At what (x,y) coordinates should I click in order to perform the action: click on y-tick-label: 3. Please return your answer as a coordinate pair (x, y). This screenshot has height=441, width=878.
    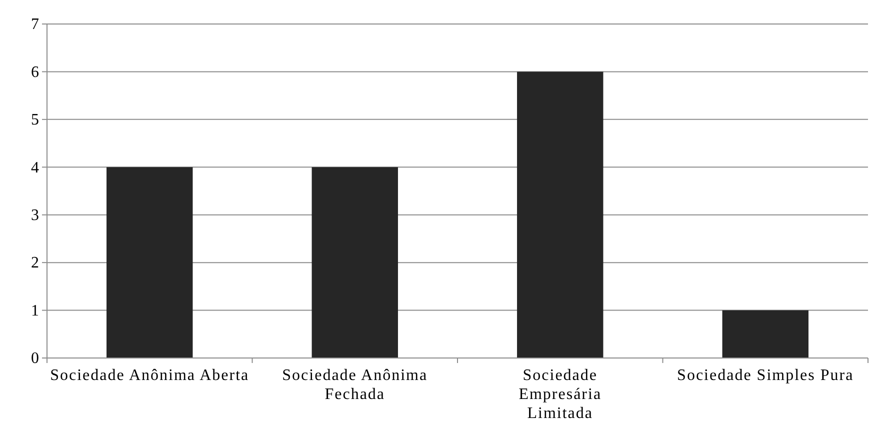
    Looking at the image, I should click on (35, 215).